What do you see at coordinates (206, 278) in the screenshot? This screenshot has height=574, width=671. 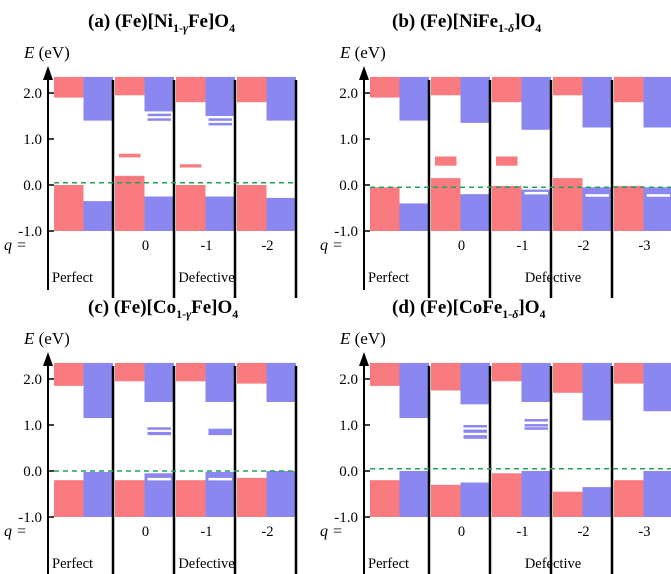 I see `defective-label: Defective` at bounding box center [206, 278].